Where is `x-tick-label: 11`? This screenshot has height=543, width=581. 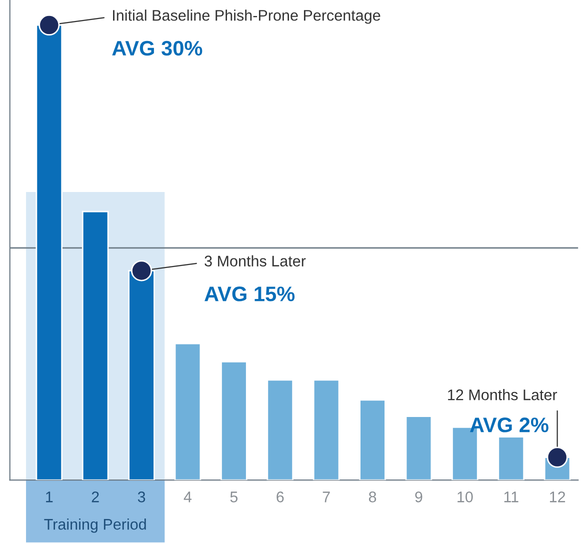 x-tick-label: 11 is located at coordinates (511, 497).